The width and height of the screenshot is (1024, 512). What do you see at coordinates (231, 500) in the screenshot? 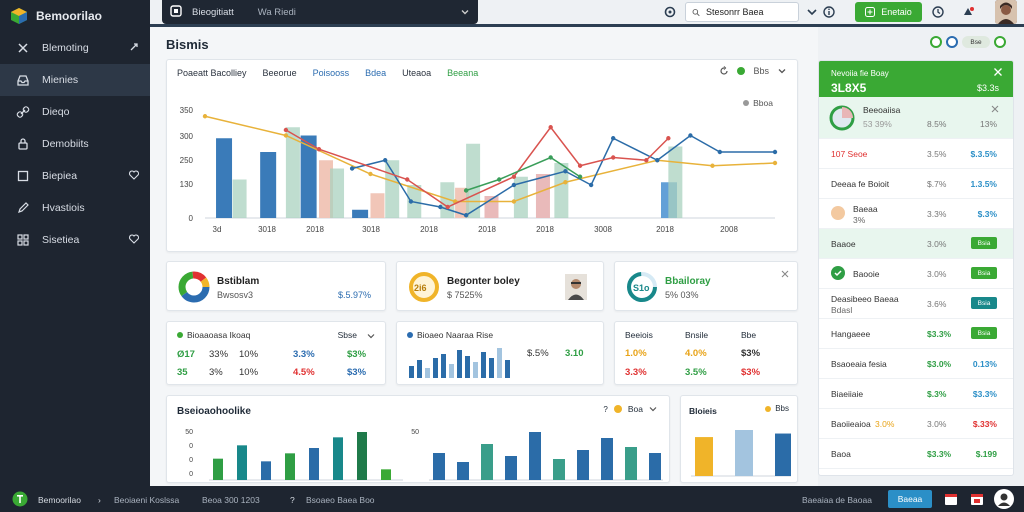
I see `footer-item: Beoa 300 1203` at bounding box center [231, 500].